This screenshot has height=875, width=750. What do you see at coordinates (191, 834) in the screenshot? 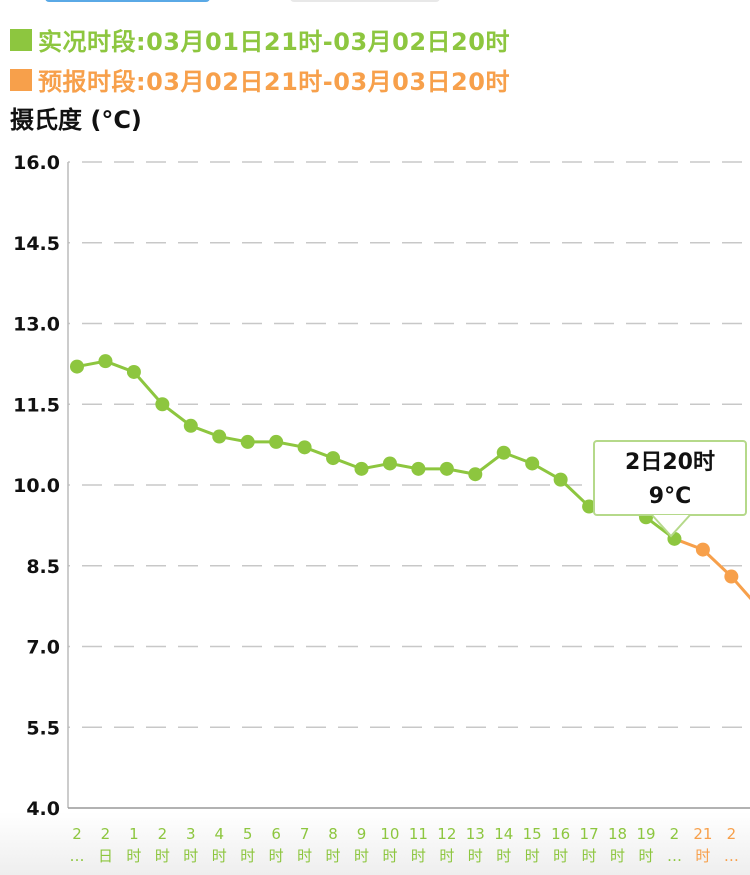
I see `x-tick-label: 3` at bounding box center [191, 834].